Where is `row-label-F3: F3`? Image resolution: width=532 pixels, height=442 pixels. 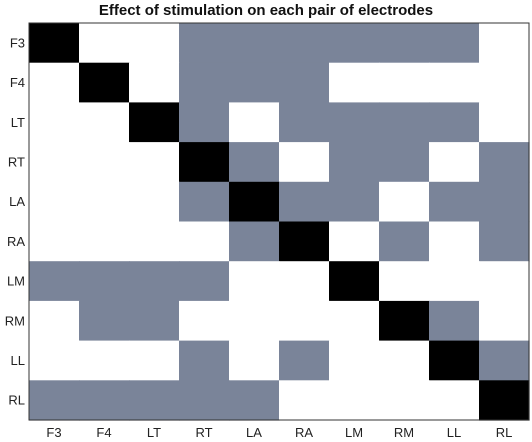
row-label-F3: F3 is located at coordinates (17, 42).